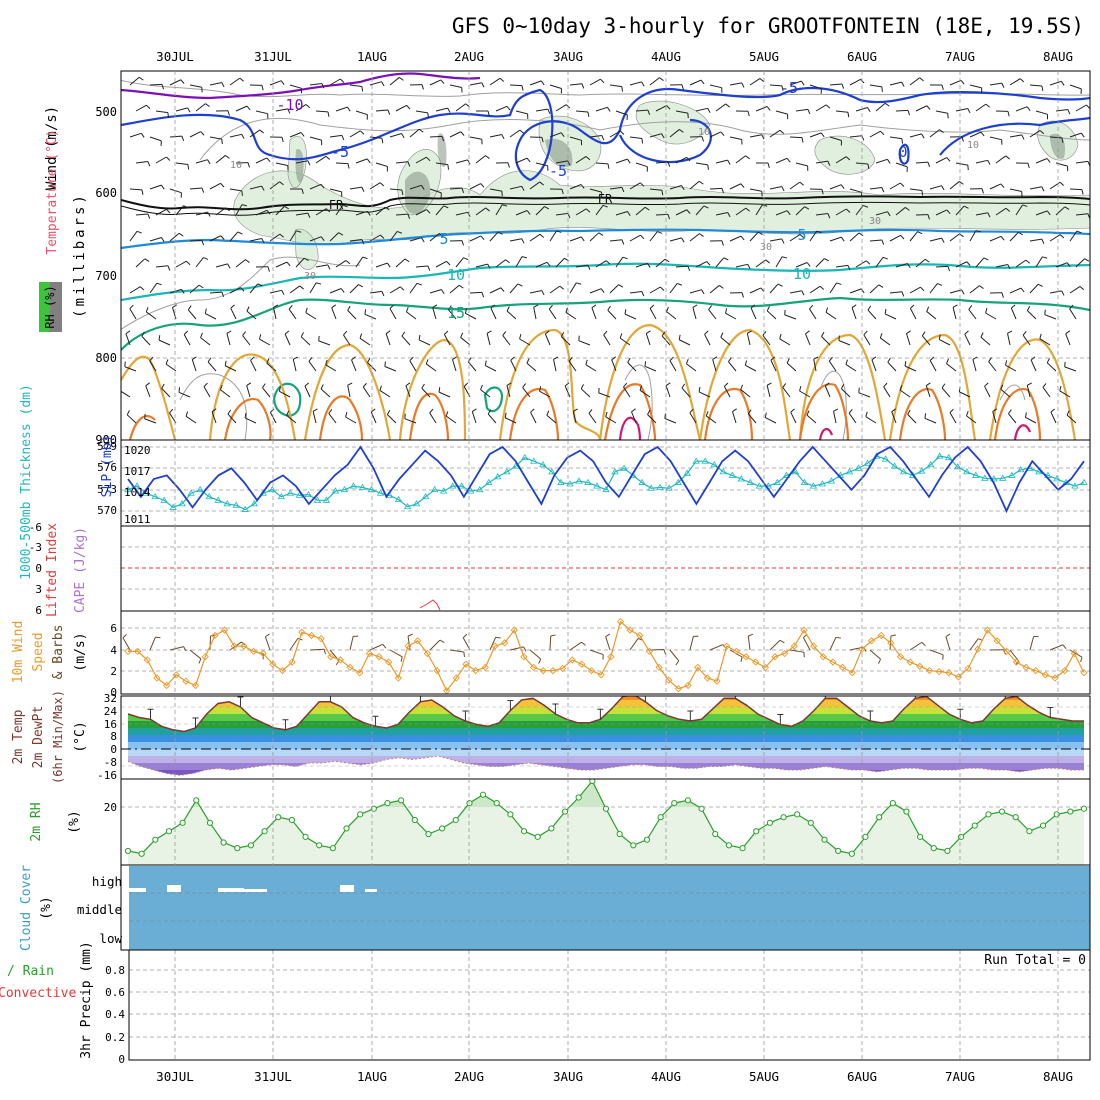 The width and height of the screenshot is (1100, 1100). What do you see at coordinates (764, 56) in the screenshot?
I see `date-label: 5AUG` at bounding box center [764, 56].